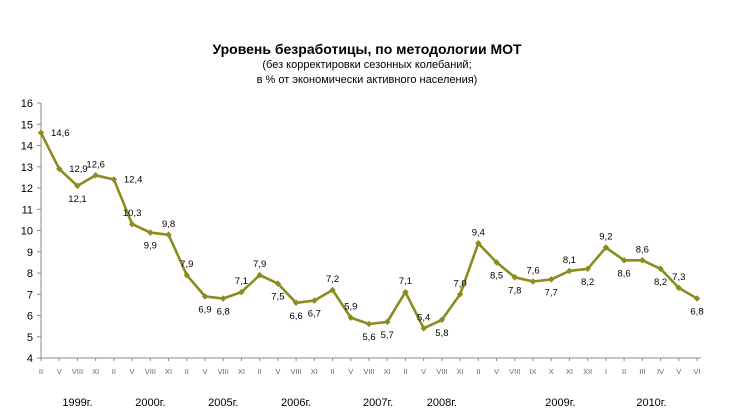 Image resolution: width=734 pixels, height=419 pixels. What do you see at coordinates (27, 125) in the screenshot?
I see `y-tick-label: 15` at bounding box center [27, 125].